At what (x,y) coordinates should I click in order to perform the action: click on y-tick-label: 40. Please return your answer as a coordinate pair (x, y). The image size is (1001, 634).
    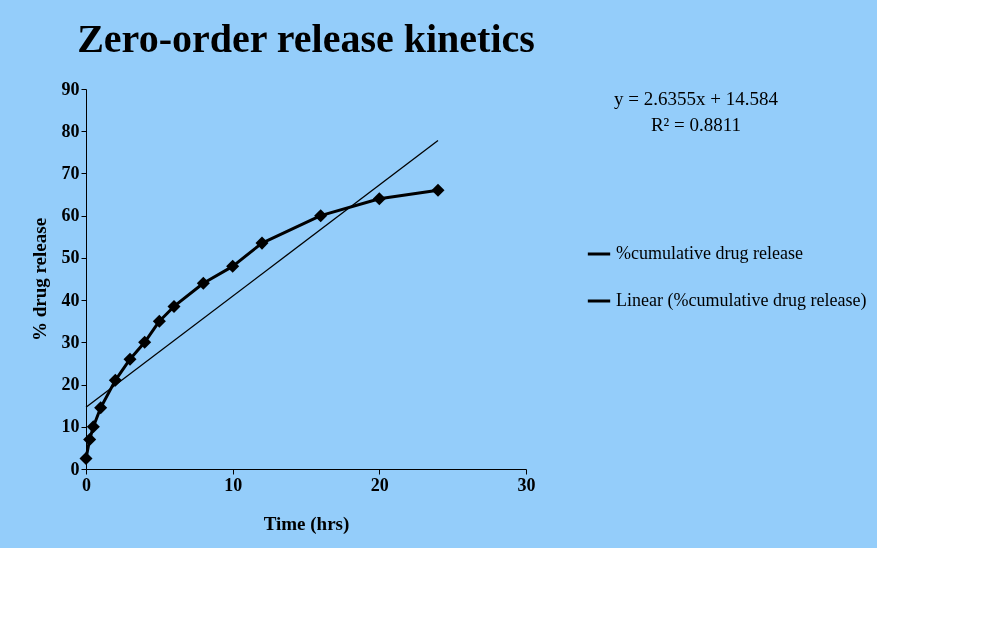
    Looking at the image, I should click on (70, 299).